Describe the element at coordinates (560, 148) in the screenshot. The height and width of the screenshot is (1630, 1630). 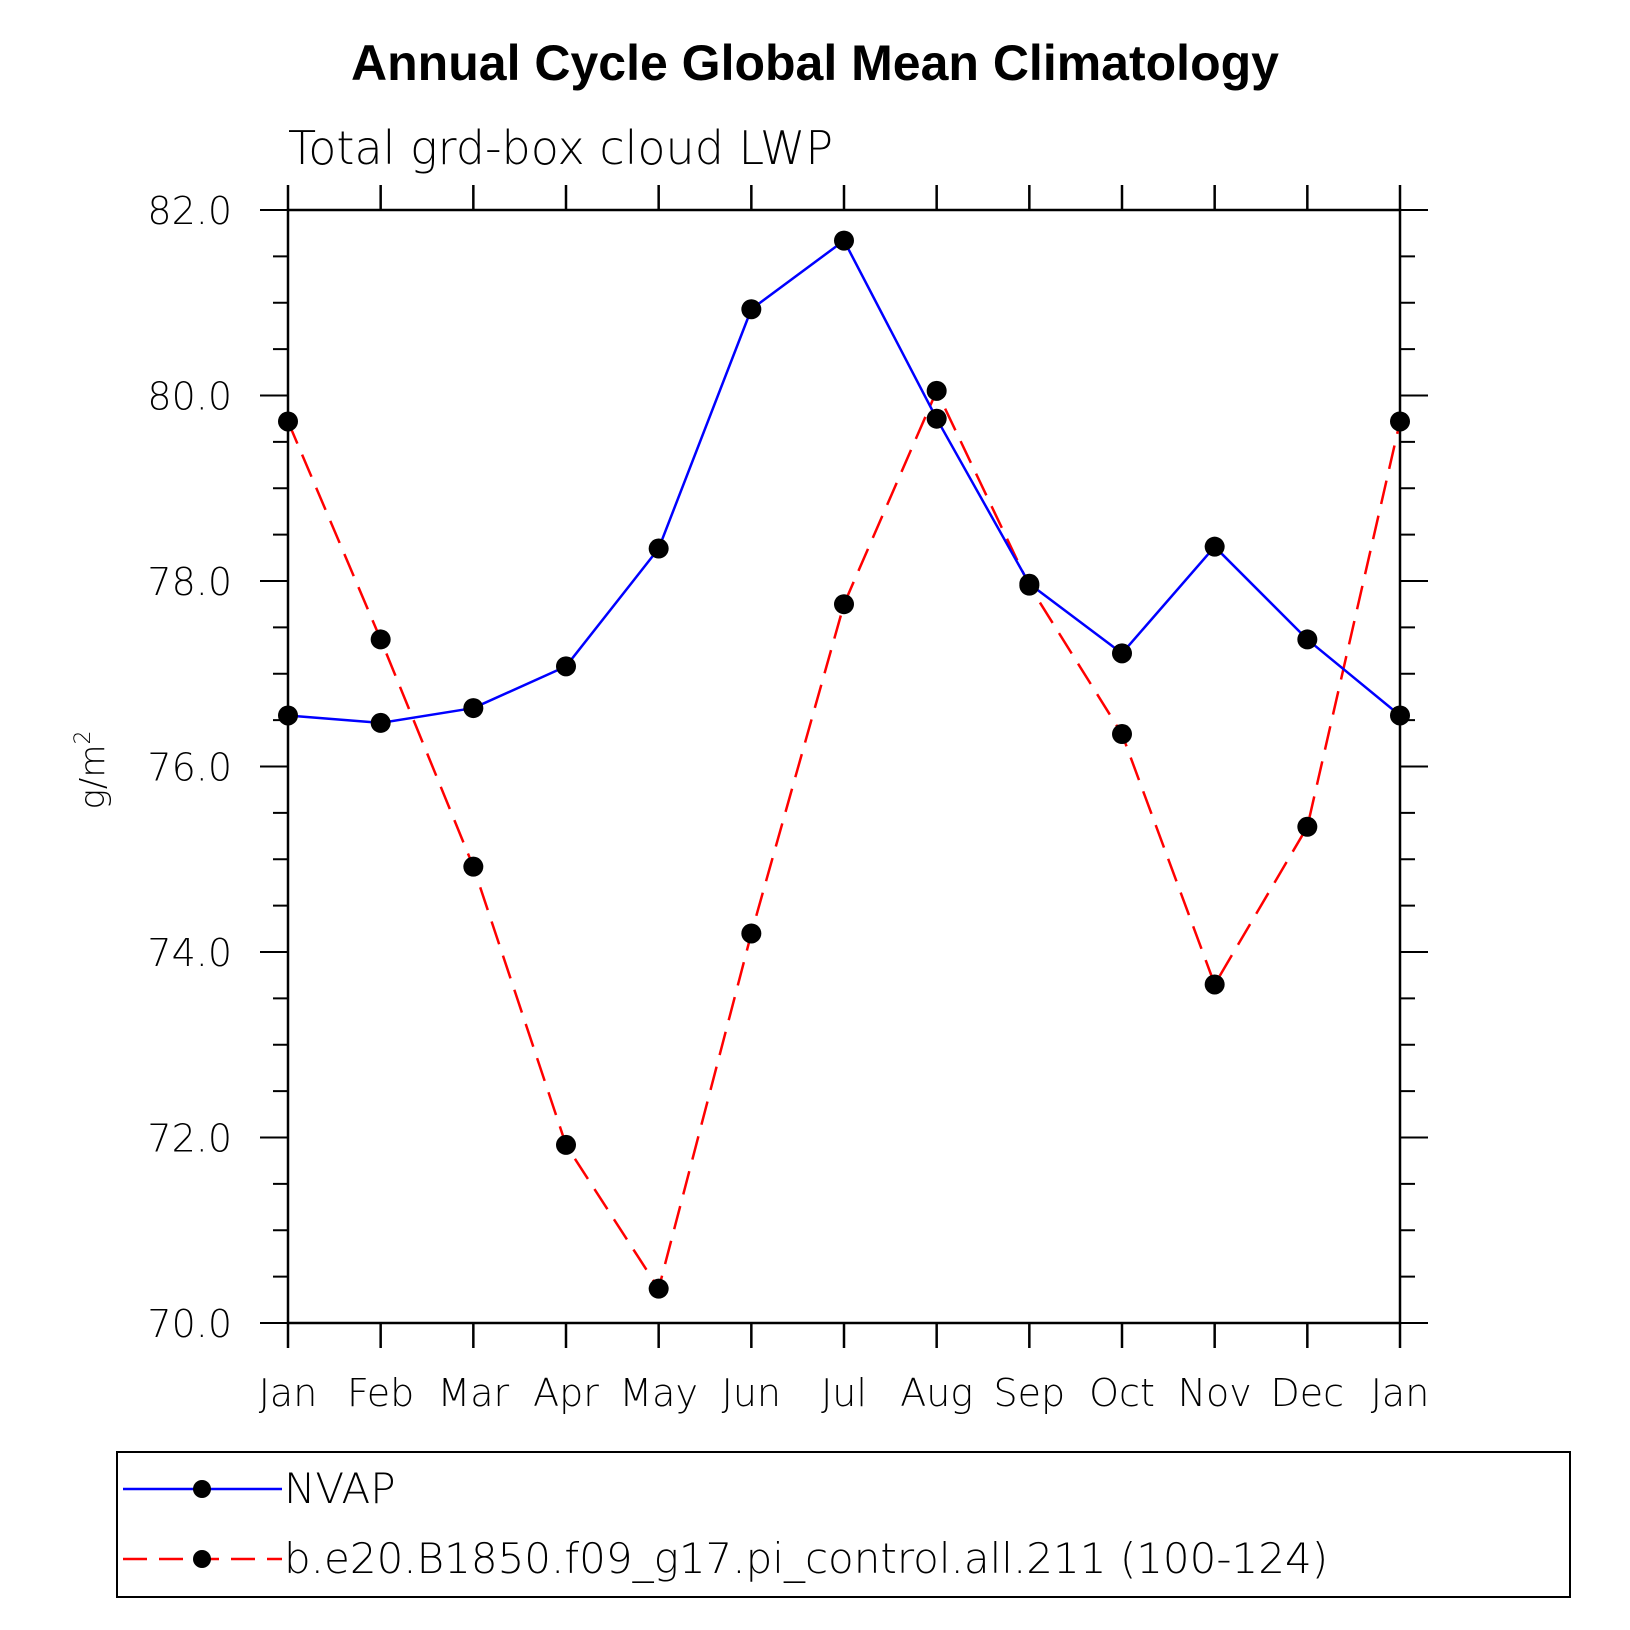
I see `chart-subtitle: Total grd-box cloud LWP` at that location.